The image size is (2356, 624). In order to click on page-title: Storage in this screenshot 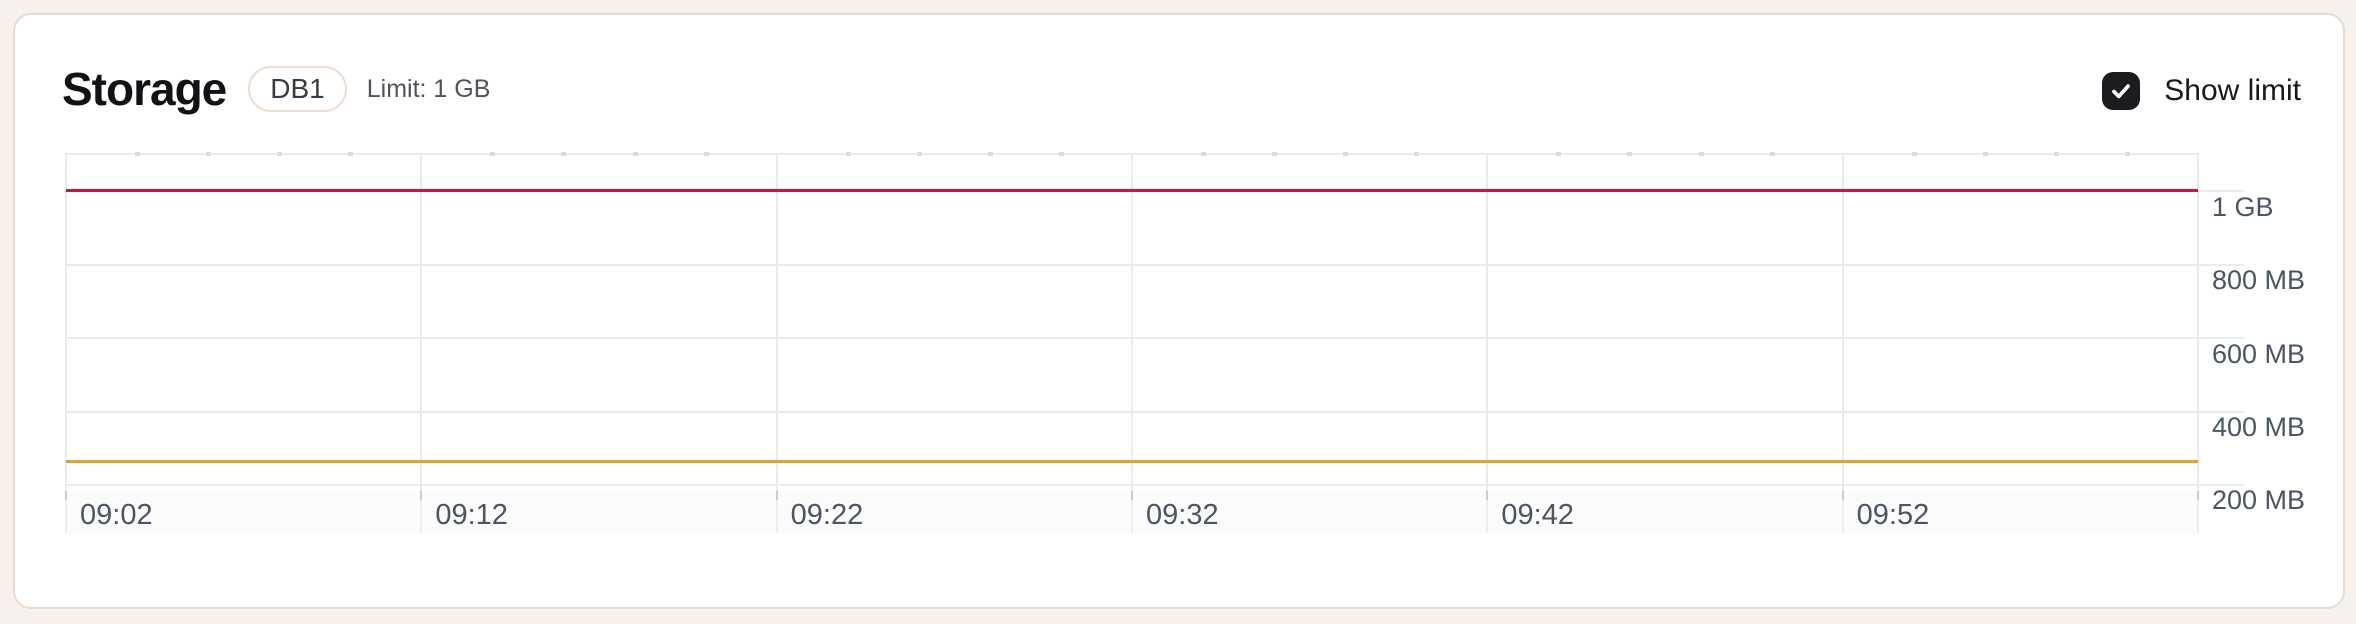, I will do `click(144, 89)`.